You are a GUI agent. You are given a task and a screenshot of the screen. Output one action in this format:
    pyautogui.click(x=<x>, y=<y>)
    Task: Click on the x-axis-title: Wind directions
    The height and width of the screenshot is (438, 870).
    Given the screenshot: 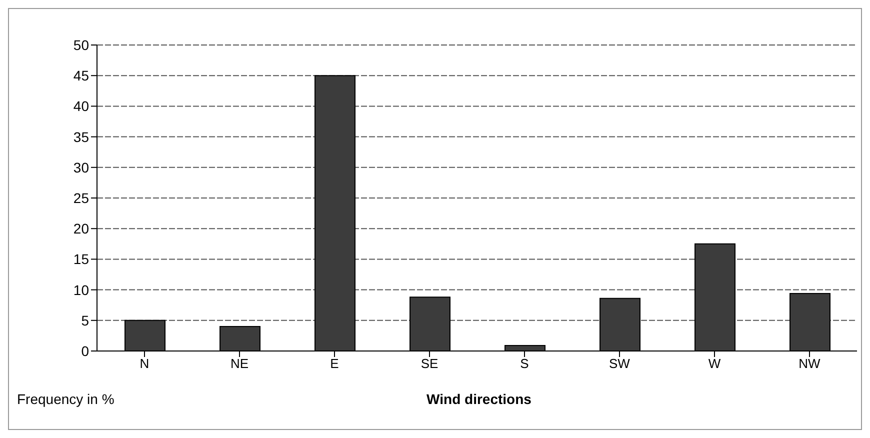 What is the action you would take?
    pyautogui.click(x=479, y=399)
    